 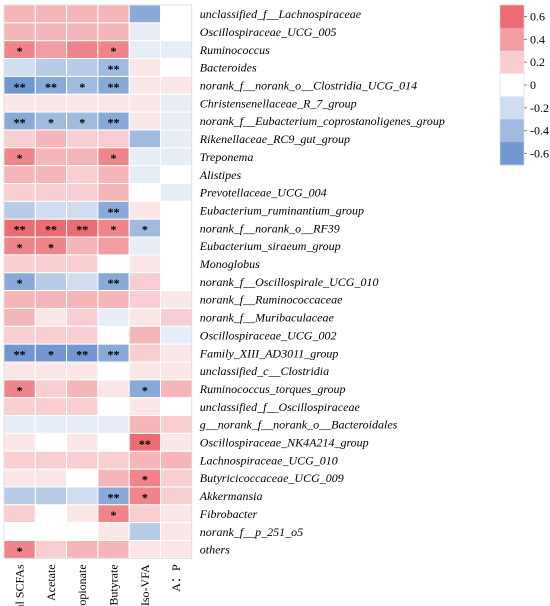 I want to click on row-label: norank_f__norank_o__Clostridia_UCG_014, so click(x=308, y=86).